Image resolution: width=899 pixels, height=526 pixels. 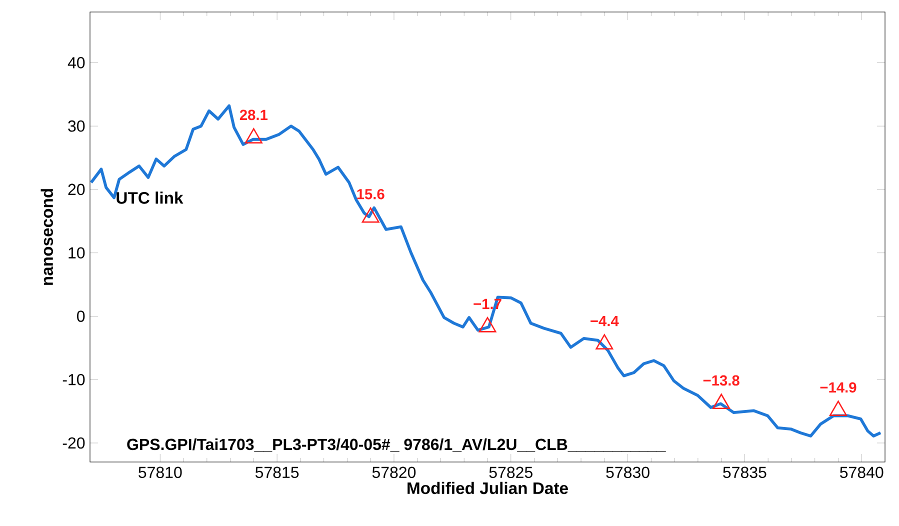 I want to click on x-tick-label: 57840, so click(x=862, y=472).